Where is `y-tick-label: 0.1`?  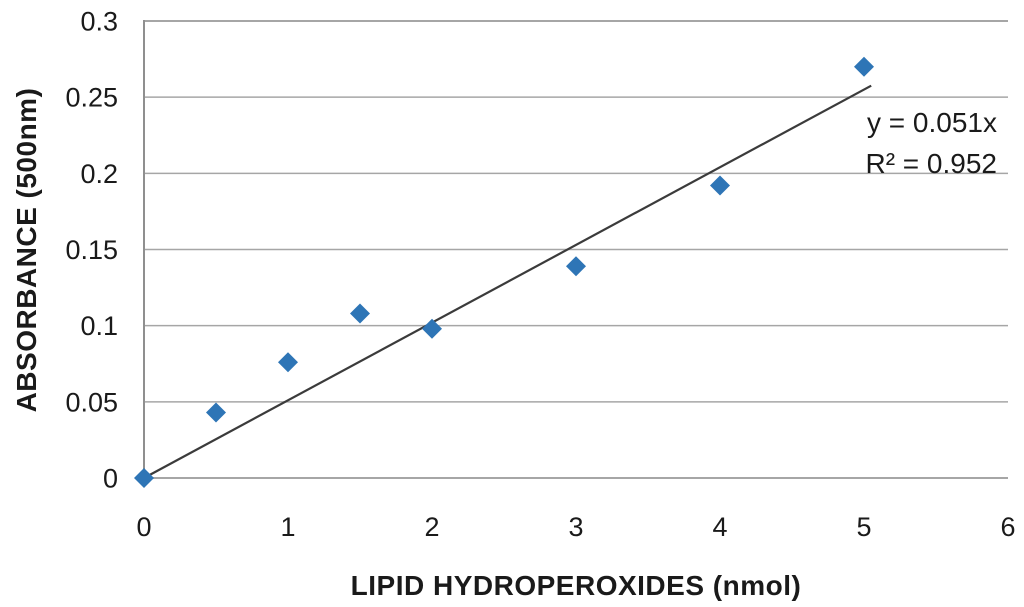 y-tick-label: 0.1 is located at coordinates (99, 326).